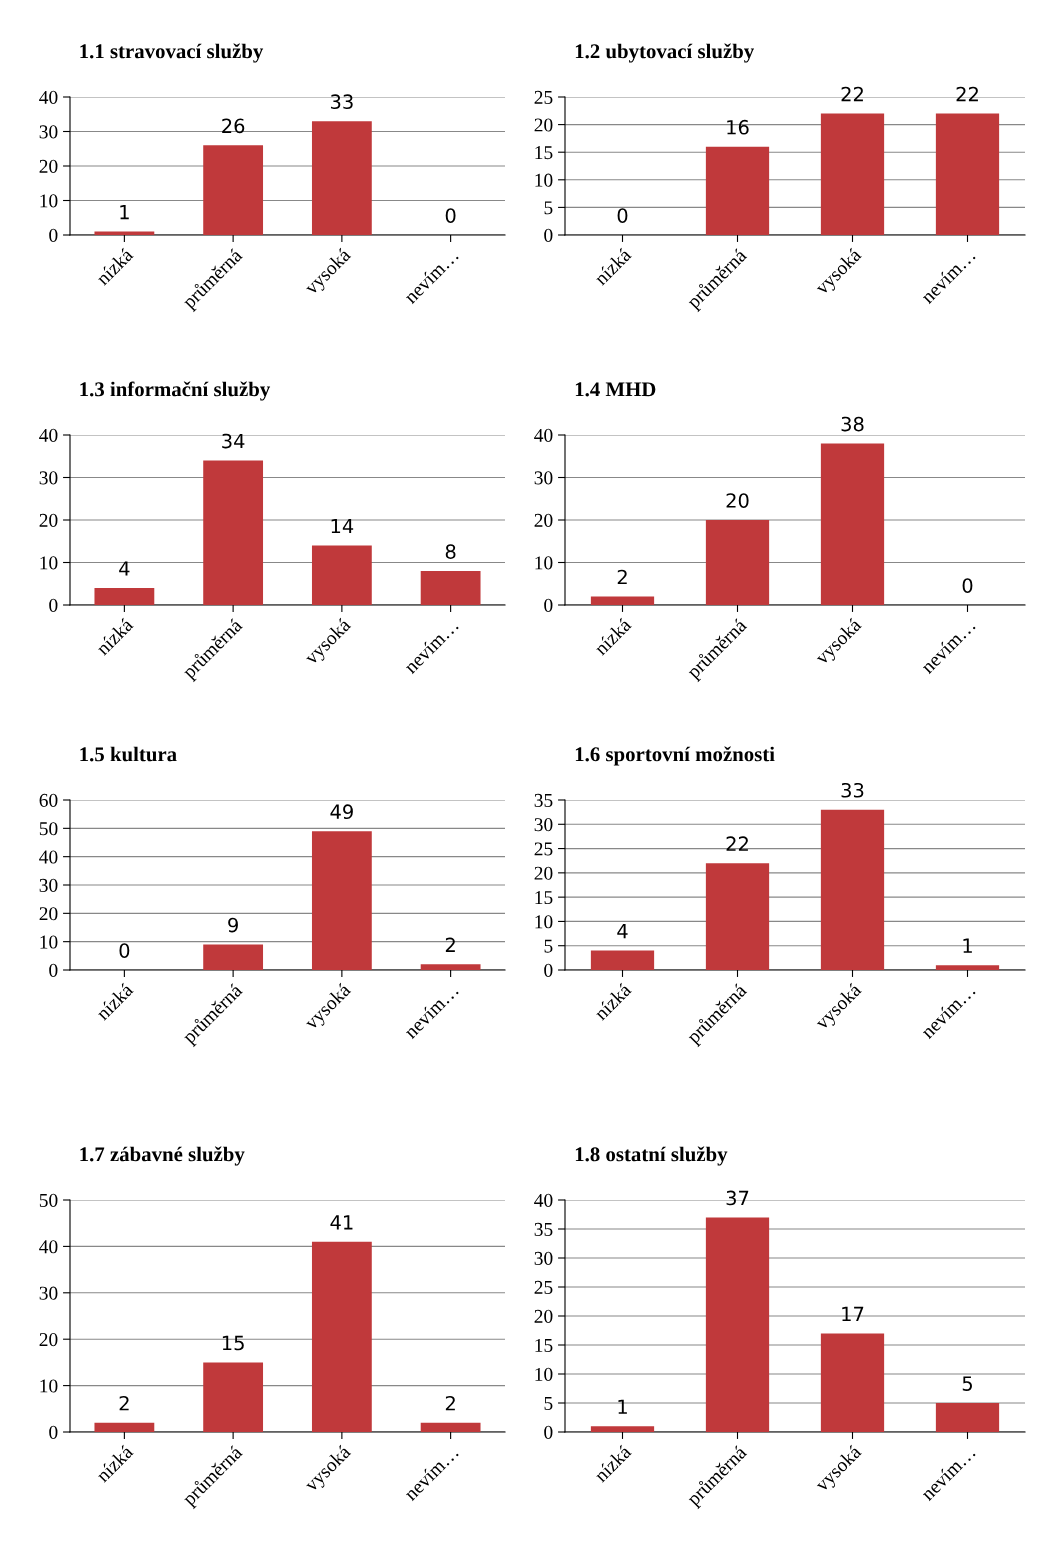 This screenshot has height=1550, width=1040. What do you see at coordinates (675, 756) in the screenshot?
I see `chart-title: 1.6 sportovní možnosti` at bounding box center [675, 756].